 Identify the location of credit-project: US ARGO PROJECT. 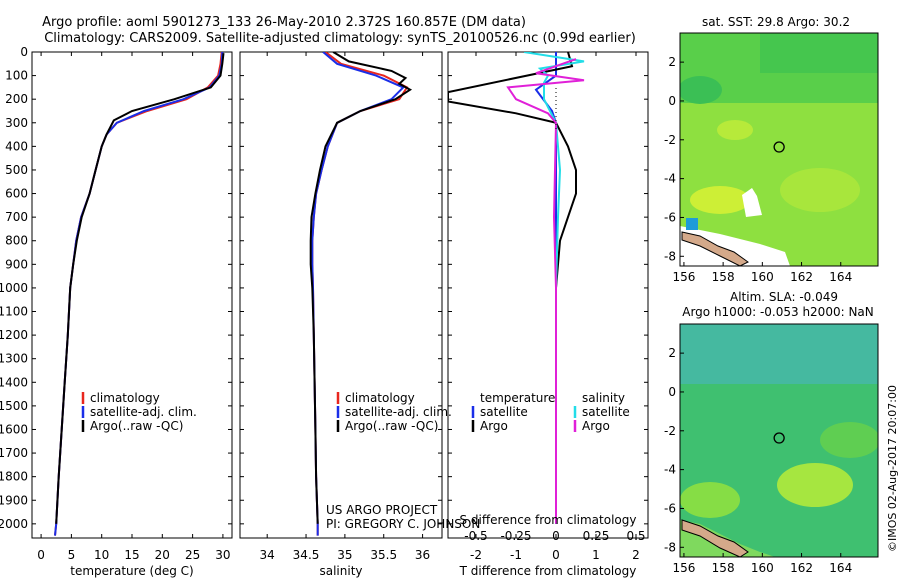
(382, 510).